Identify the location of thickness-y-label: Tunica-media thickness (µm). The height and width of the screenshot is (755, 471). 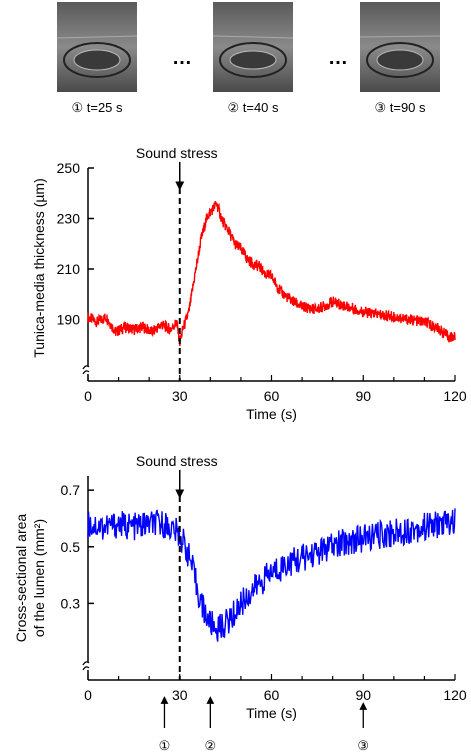
(39, 267).